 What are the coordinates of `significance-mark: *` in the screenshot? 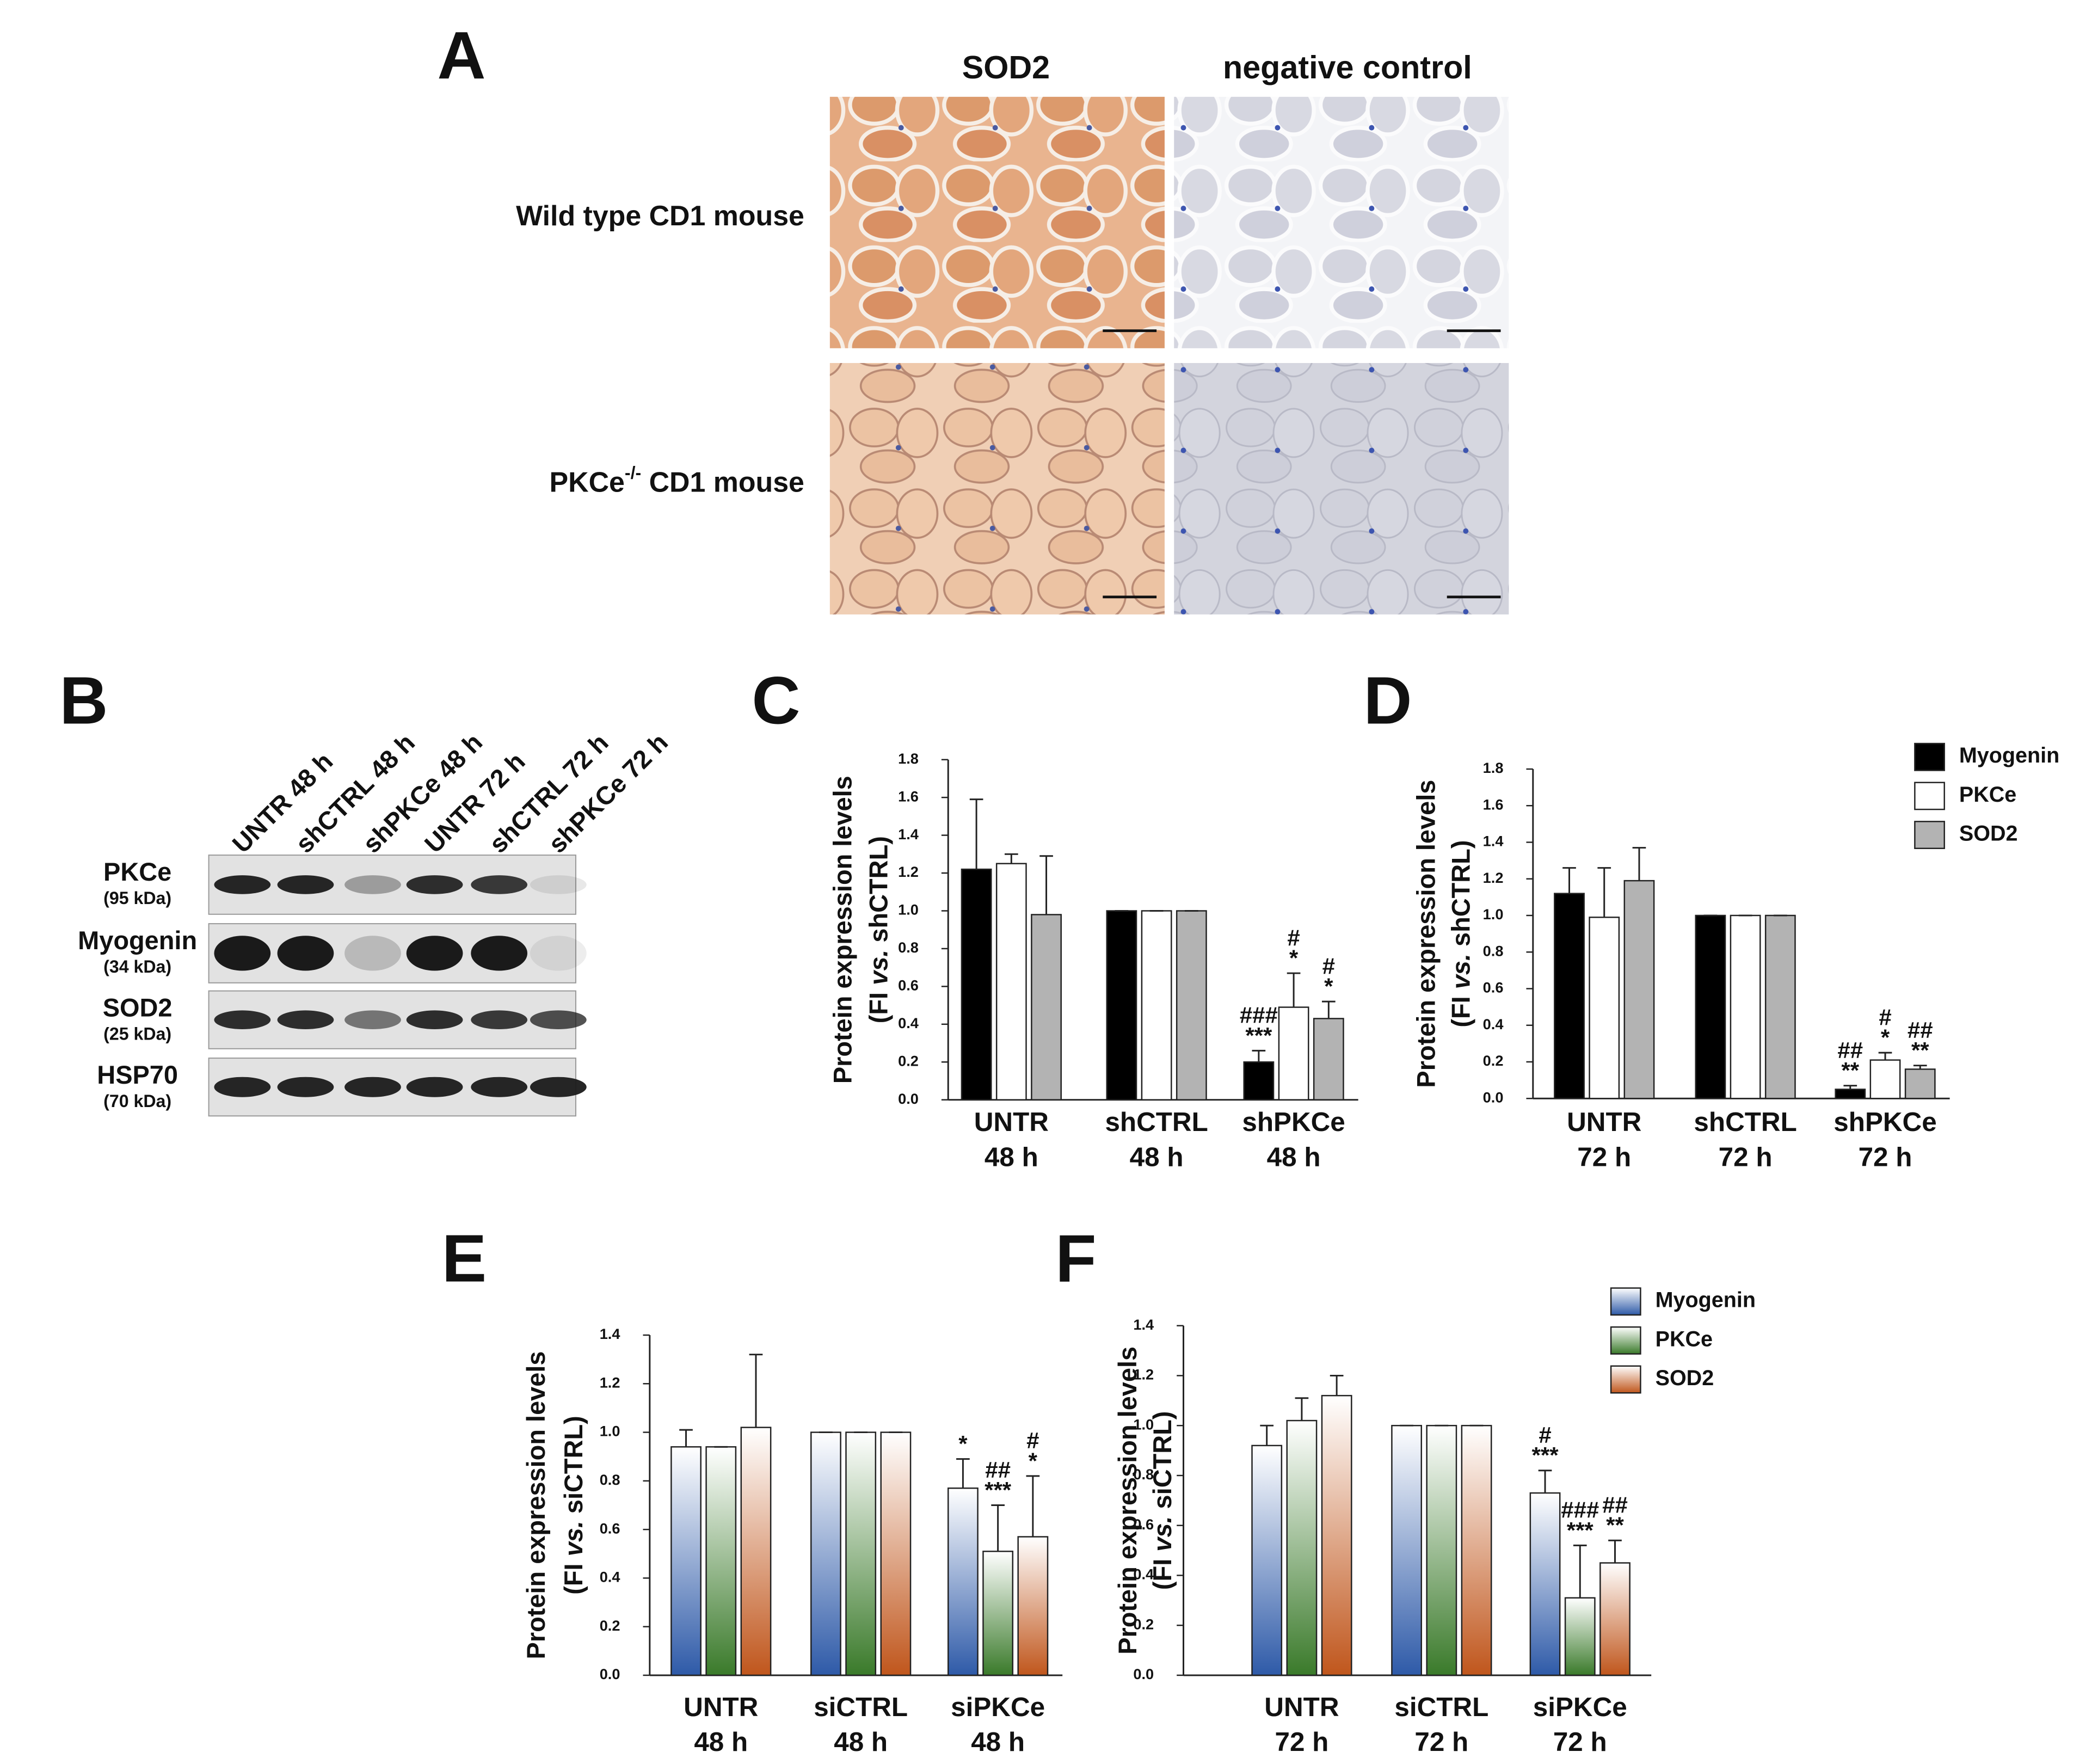 It's located at (1033, 1460).